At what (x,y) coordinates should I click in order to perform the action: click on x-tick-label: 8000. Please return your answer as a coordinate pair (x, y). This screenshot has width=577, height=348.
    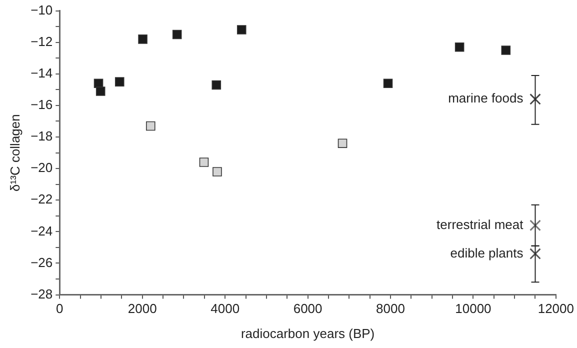
    Looking at the image, I should click on (390, 308).